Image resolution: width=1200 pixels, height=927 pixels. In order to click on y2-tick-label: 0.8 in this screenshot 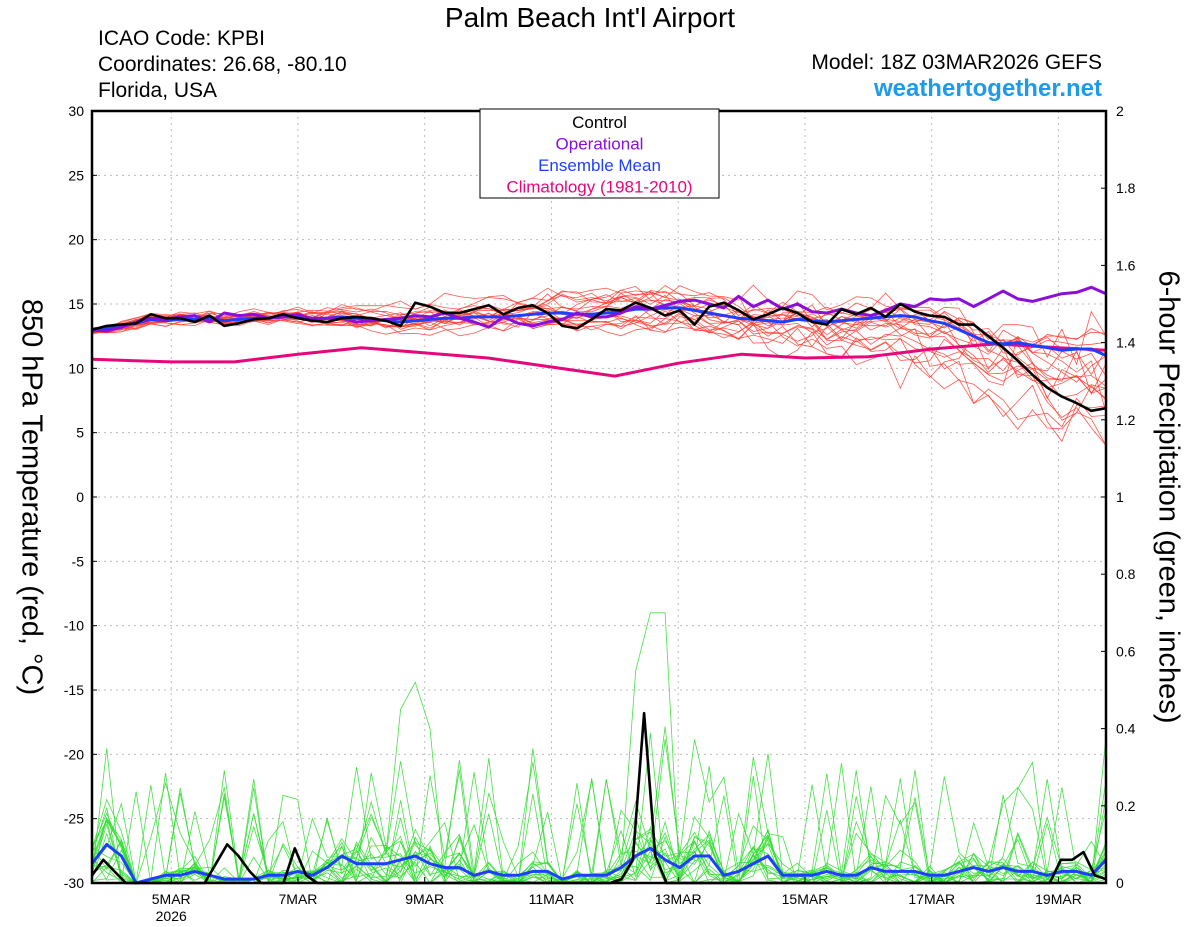, I will do `click(1126, 574)`.